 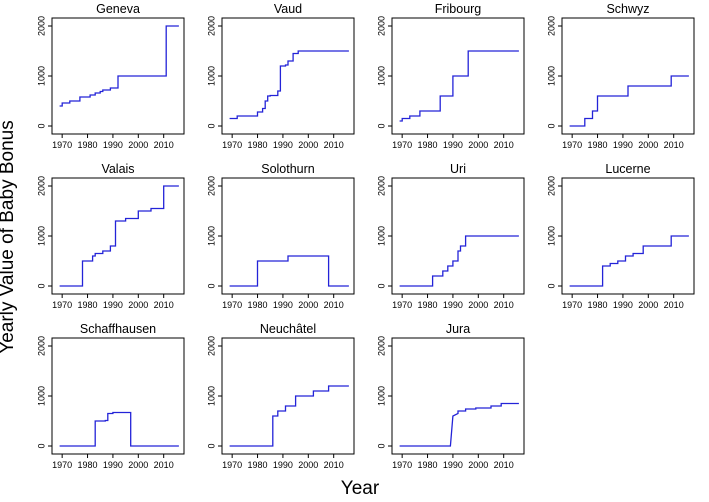 What do you see at coordinates (360, 488) in the screenshot?
I see `x-axis-label: Year` at bounding box center [360, 488].